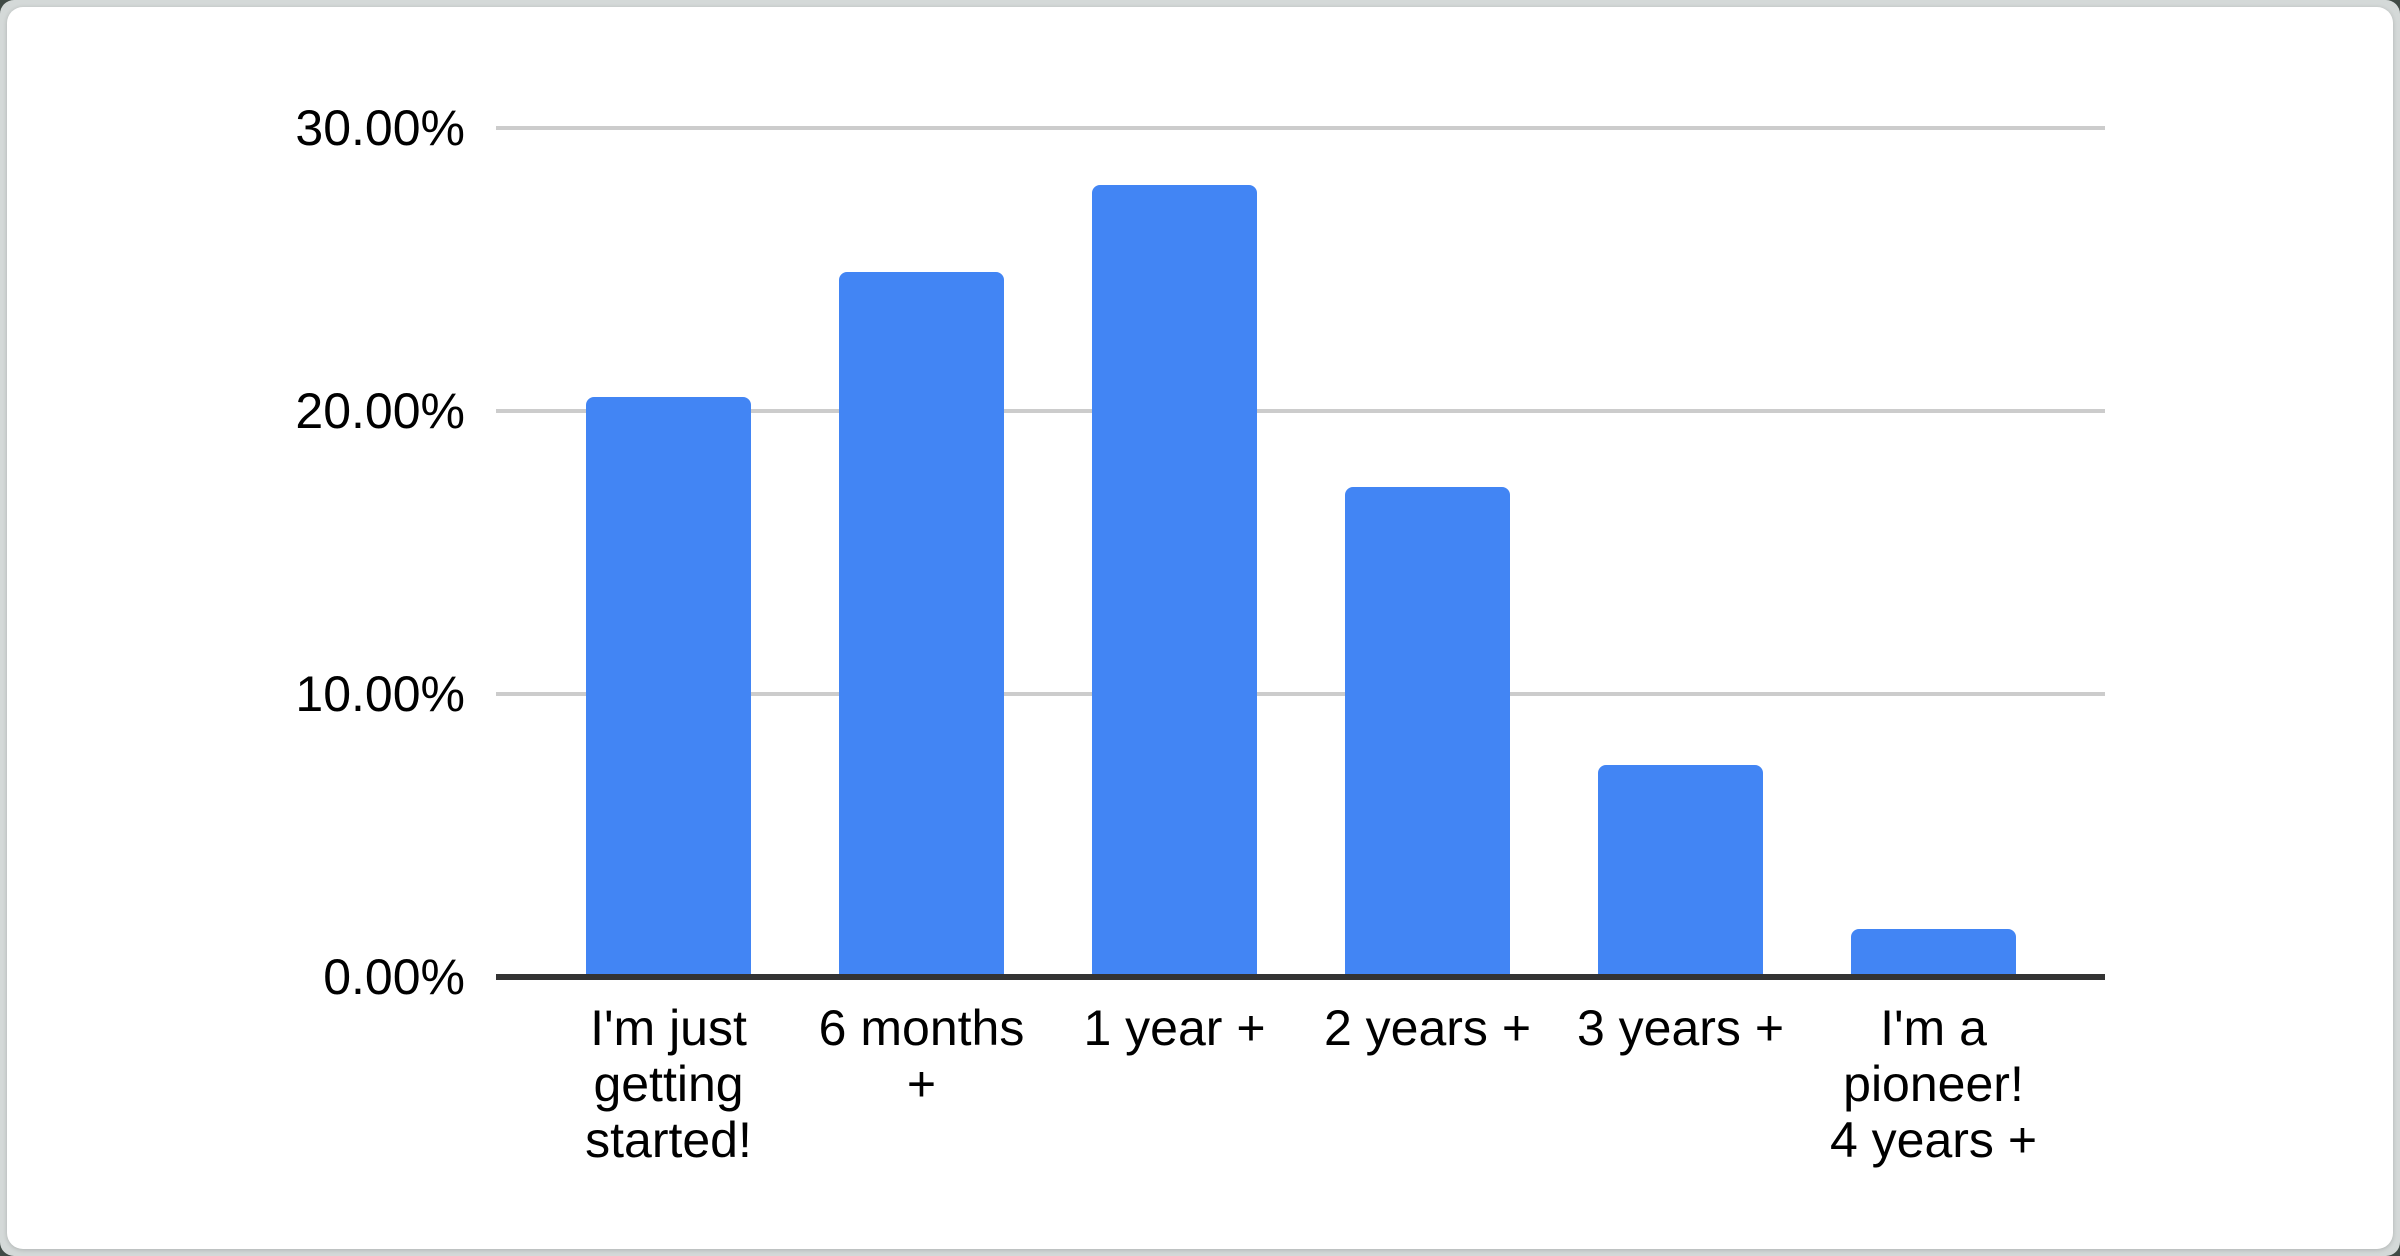 Image resolution: width=2400 pixels, height=1256 pixels. Describe the element at coordinates (394, 976) in the screenshot. I see `y-tick-label: 0.00%` at that location.